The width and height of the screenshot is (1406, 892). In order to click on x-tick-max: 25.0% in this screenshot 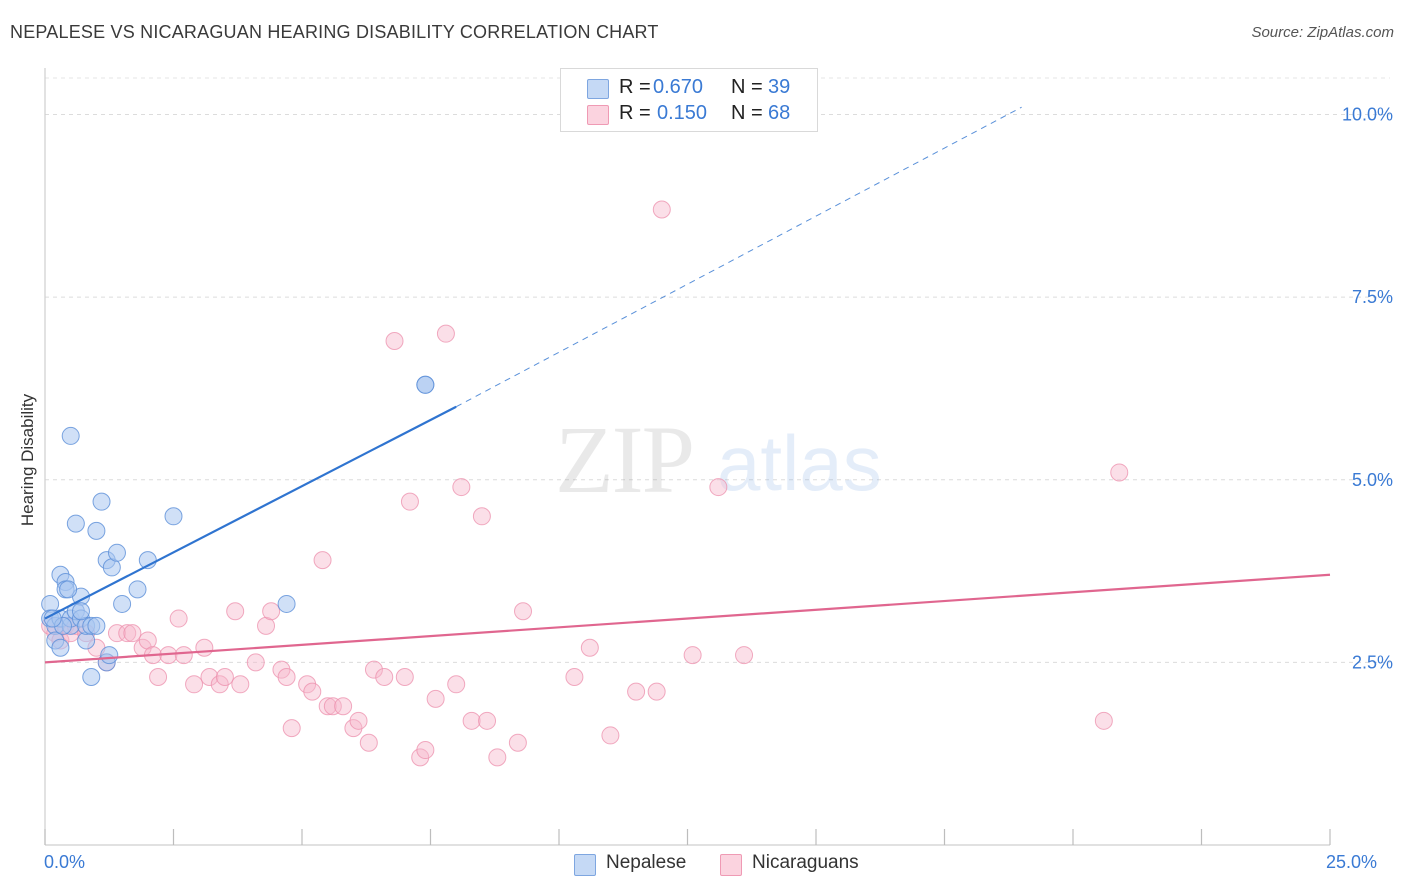, I will do `click(1352, 862)`.